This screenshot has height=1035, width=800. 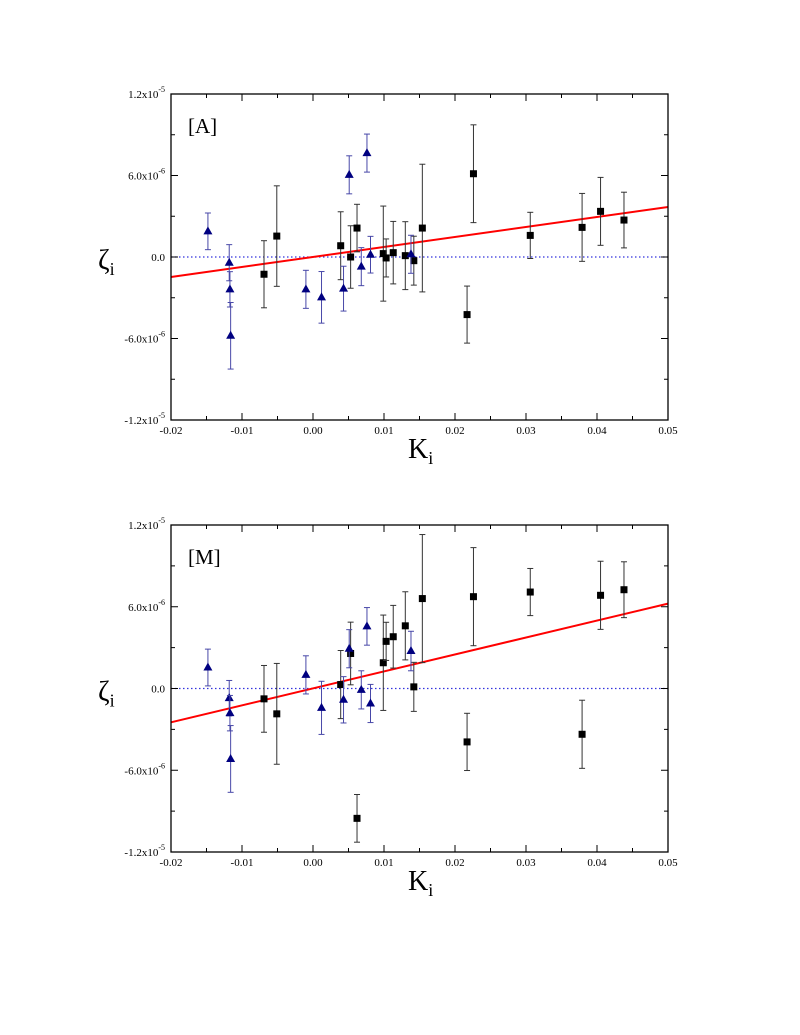 What do you see at coordinates (419, 242) in the screenshot?
I see `fit-line` at bounding box center [419, 242].